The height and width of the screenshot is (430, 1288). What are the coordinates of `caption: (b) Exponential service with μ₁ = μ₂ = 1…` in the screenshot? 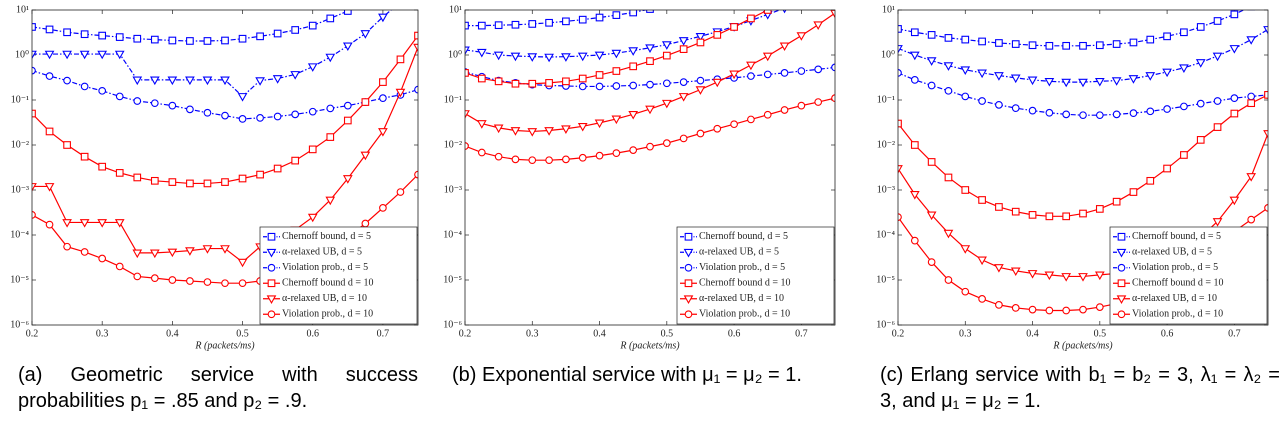 It's located at (627, 375).